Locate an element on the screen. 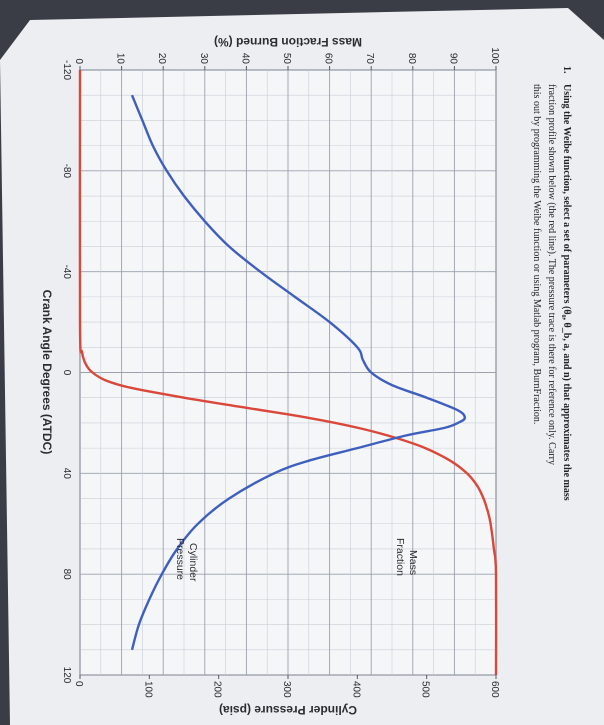 The image size is (604, 725). y-right-tick-label: 100 is located at coordinates (147, 689).